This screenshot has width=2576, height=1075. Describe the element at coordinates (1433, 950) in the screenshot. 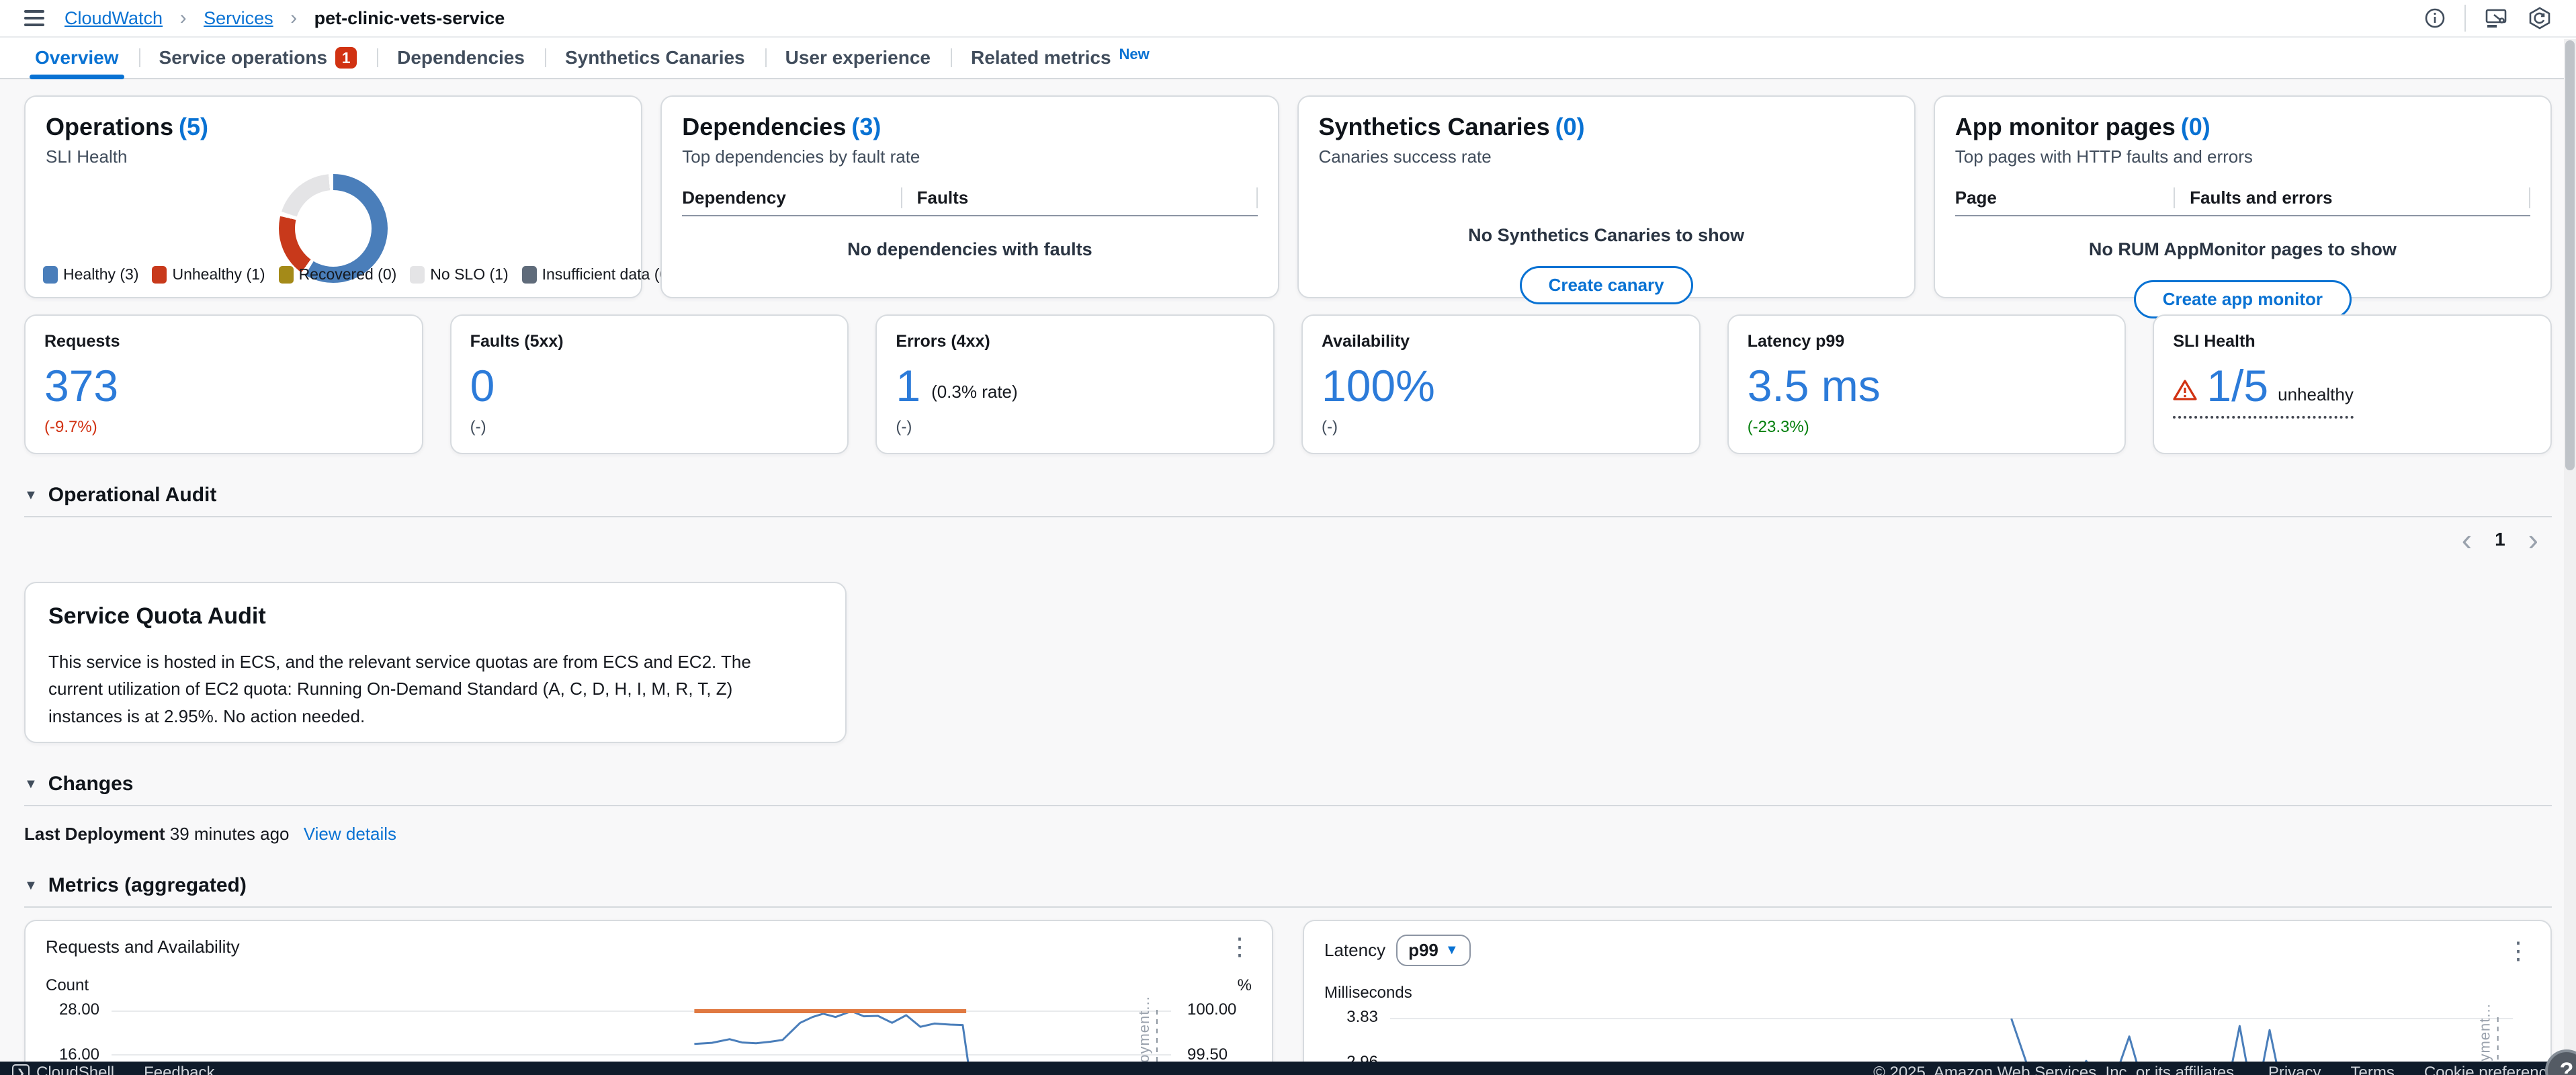

I see `percentile-dropdown: p99 ▼` at that location.